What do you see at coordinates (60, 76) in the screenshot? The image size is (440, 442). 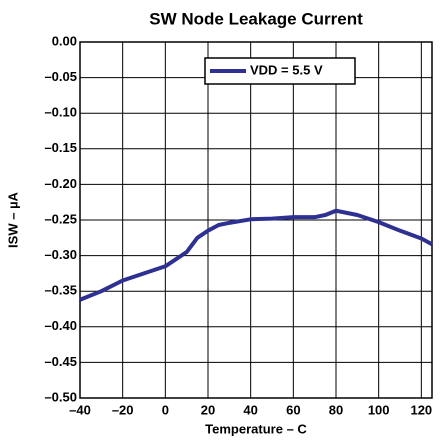 I see `y-tick-label: –0.05` at bounding box center [60, 76].